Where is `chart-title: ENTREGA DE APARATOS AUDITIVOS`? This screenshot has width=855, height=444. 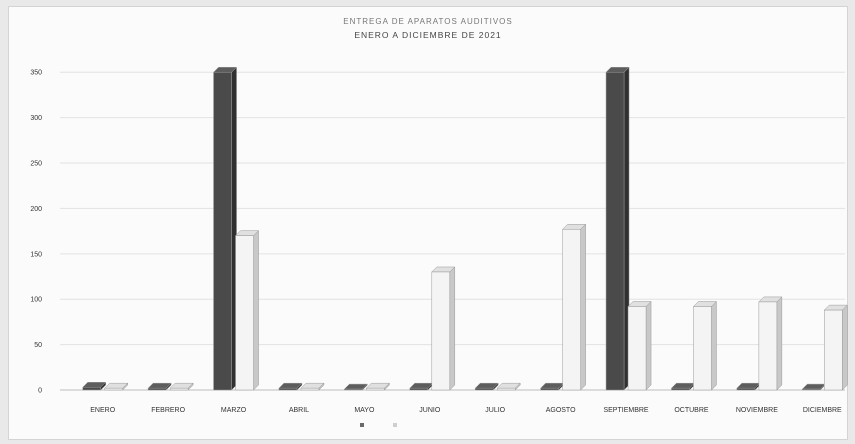
chart-title: ENTREGA DE APARATOS AUDITIVOS is located at coordinates (428, 21).